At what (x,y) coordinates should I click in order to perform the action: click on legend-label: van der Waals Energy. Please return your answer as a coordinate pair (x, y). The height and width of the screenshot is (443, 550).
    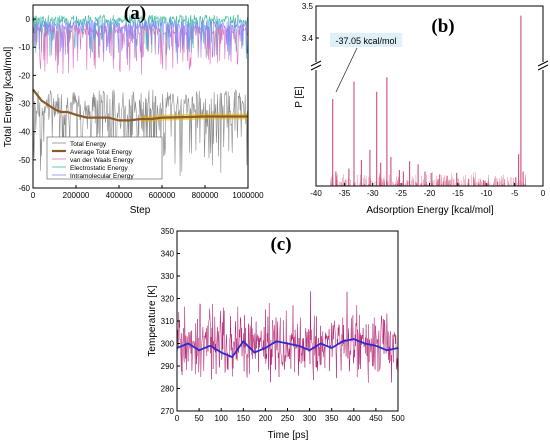
    Looking at the image, I should click on (102, 160).